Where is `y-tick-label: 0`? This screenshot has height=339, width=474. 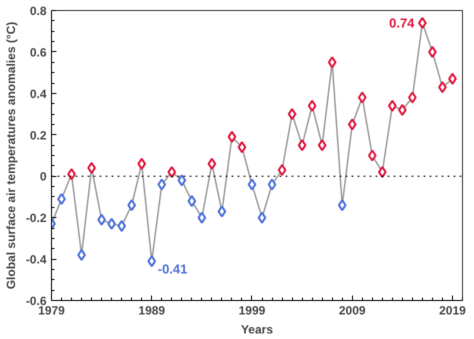 y-tick-label: 0 is located at coordinates (43, 177).